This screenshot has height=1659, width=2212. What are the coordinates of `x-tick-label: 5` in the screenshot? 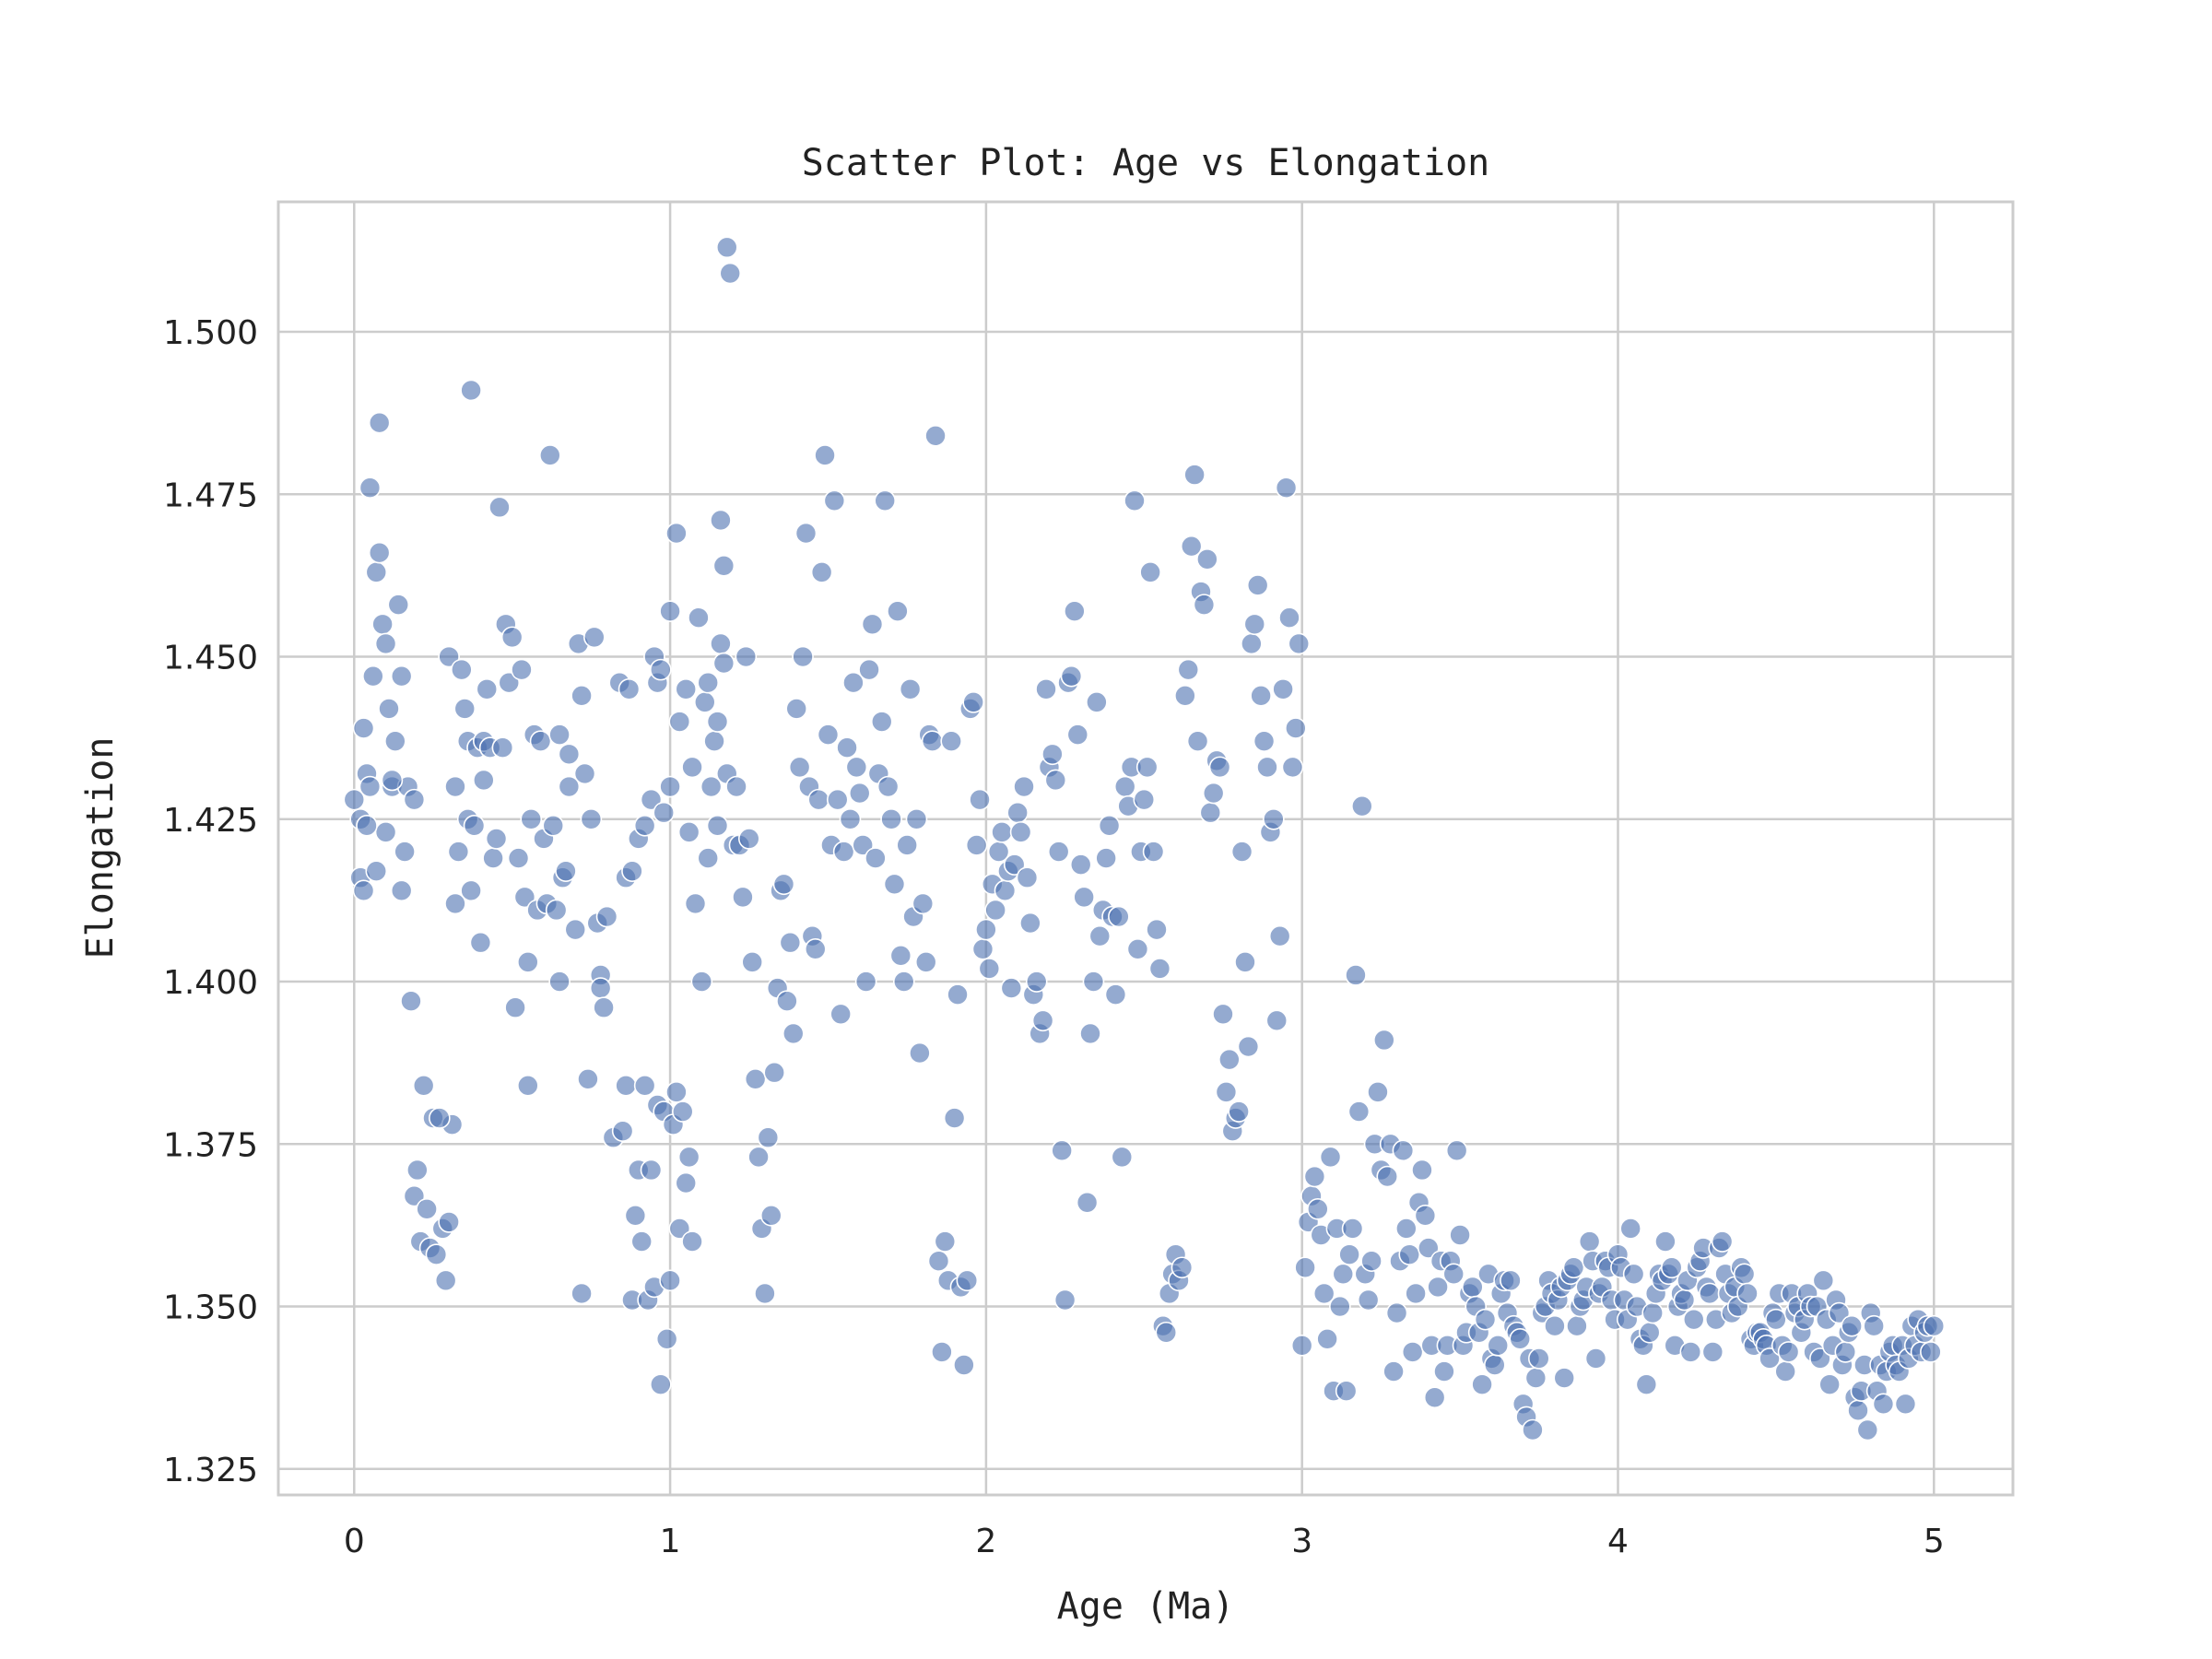 It's located at (1934, 1541).